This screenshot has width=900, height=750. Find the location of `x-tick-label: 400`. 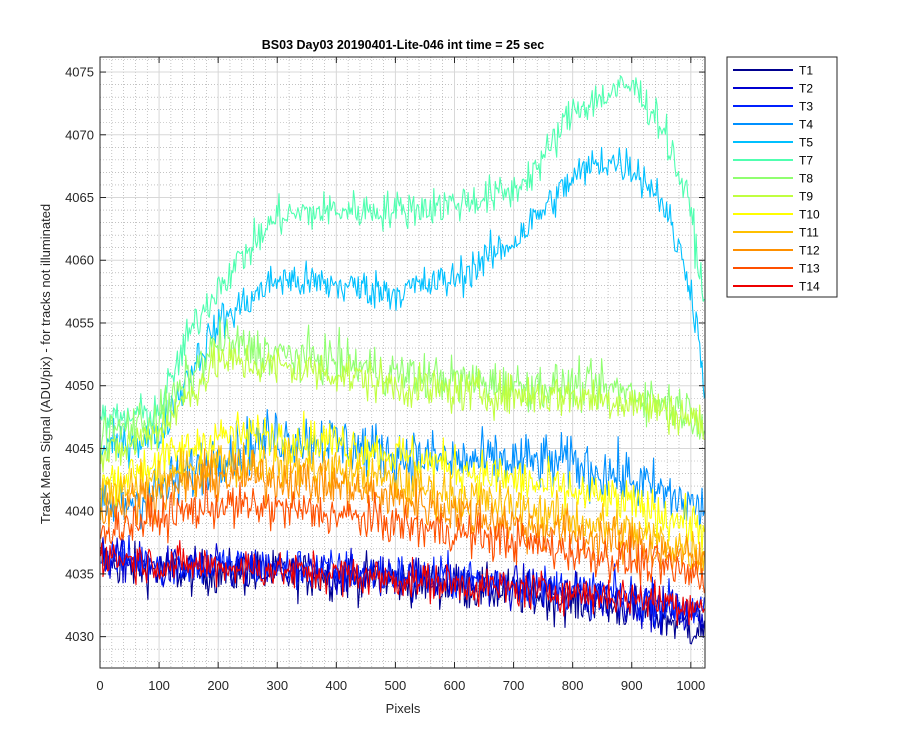

x-tick-label: 400 is located at coordinates (336, 685).